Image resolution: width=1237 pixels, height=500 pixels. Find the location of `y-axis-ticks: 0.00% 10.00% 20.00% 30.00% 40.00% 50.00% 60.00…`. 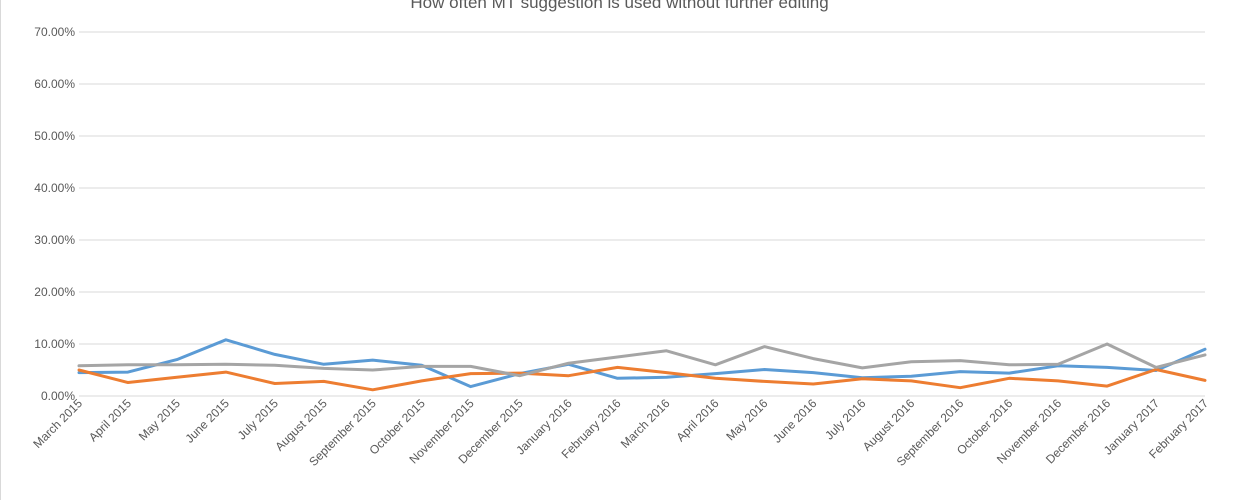

y-axis-ticks: 0.00% 10.00% 20.00% 30.00% 40.00% 50.00% 60.00… is located at coordinates (54, 214).